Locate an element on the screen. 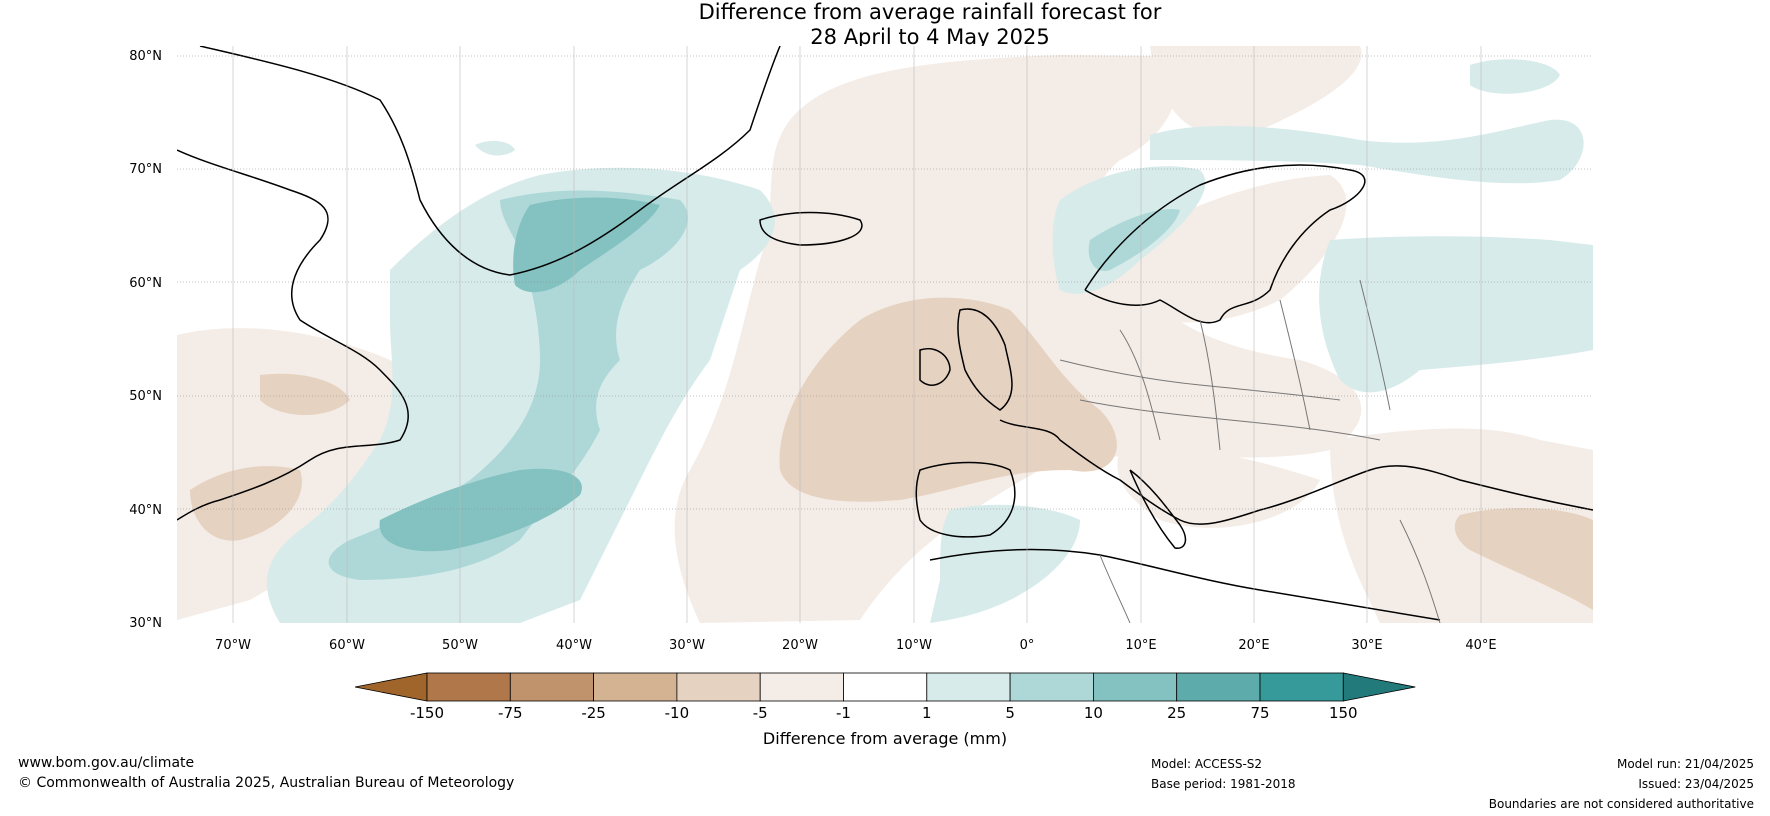 The width and height of the screenshot is (1770, 816). lon-label-30w: 30°W is located at coordinates (687, 645).